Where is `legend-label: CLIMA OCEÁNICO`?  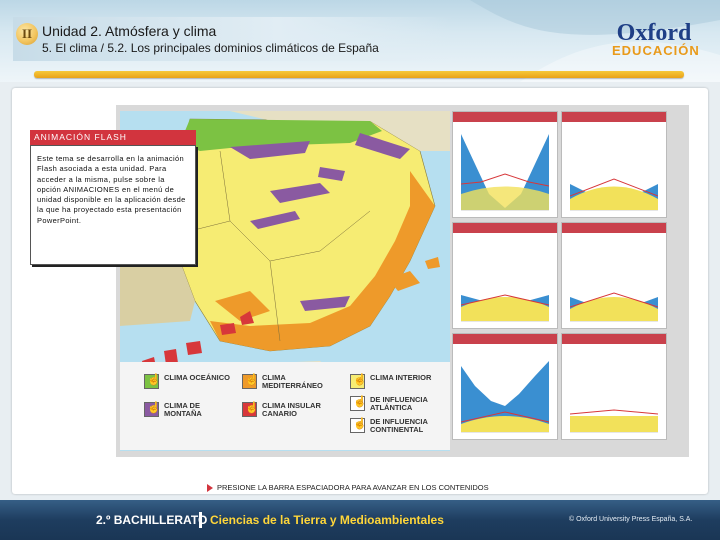
legend-label: CLIMA OCEÁNICO is located at coordinates (197, 377).